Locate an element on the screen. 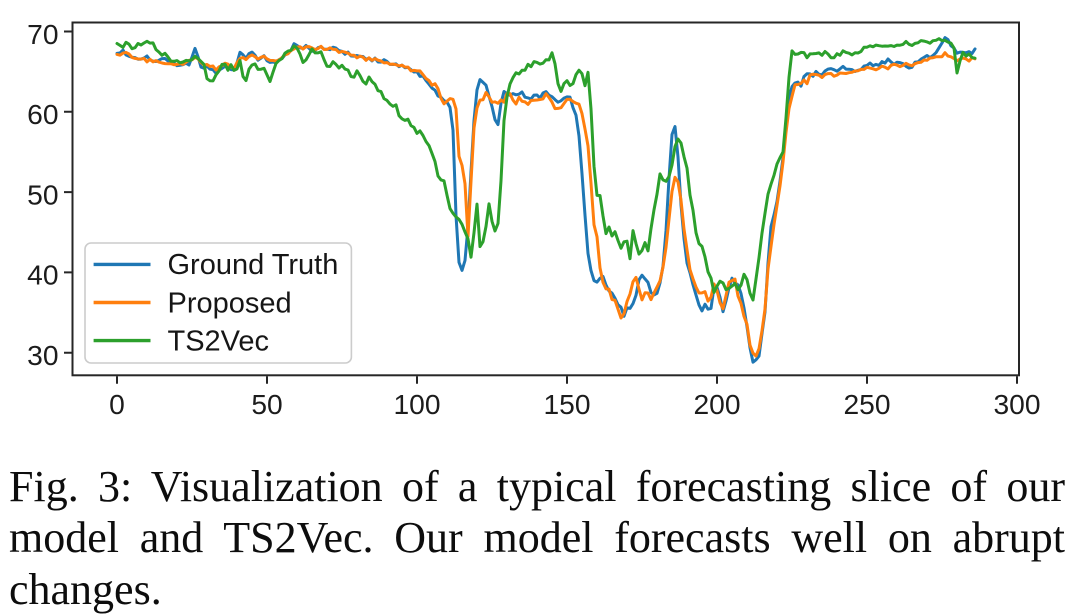 The image size is (1080, 615). svg-text: 200 is located at coordinates (716, 404).